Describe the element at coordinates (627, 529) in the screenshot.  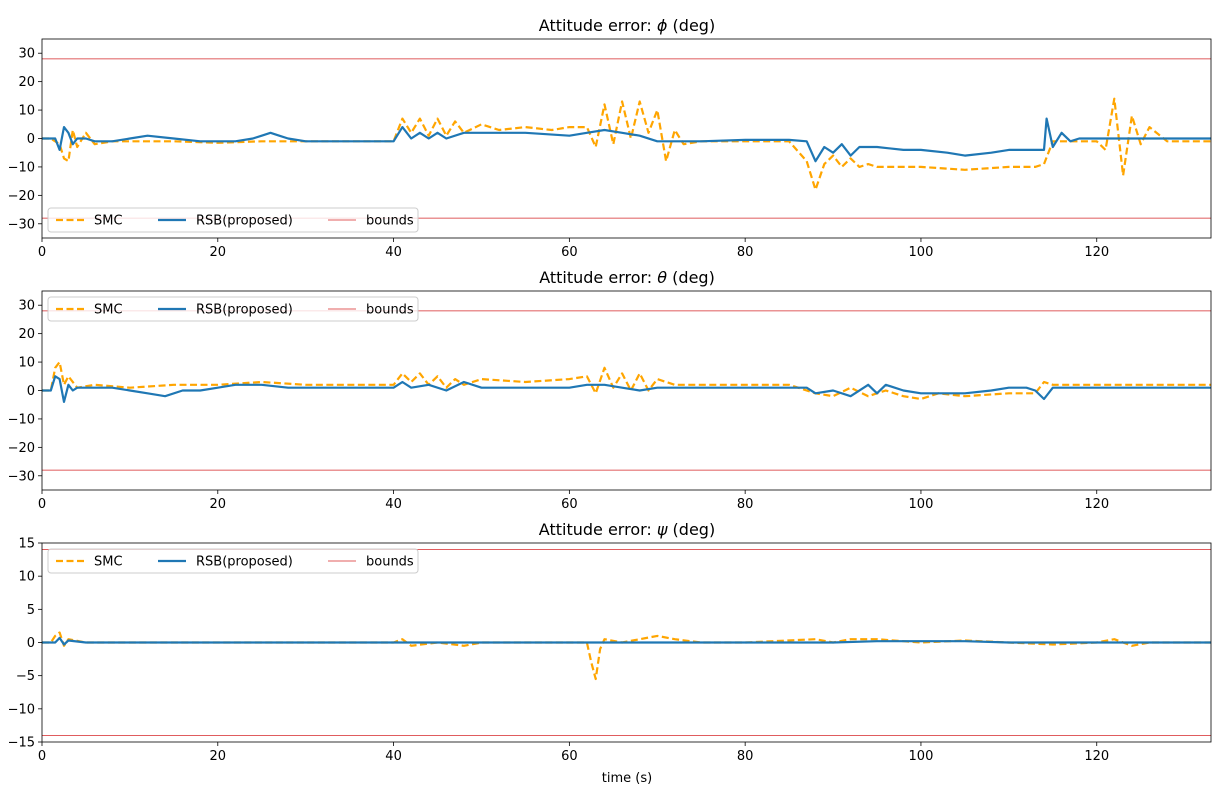
I see `subplot-title: Attitude error: ψ (deg)` at that location.